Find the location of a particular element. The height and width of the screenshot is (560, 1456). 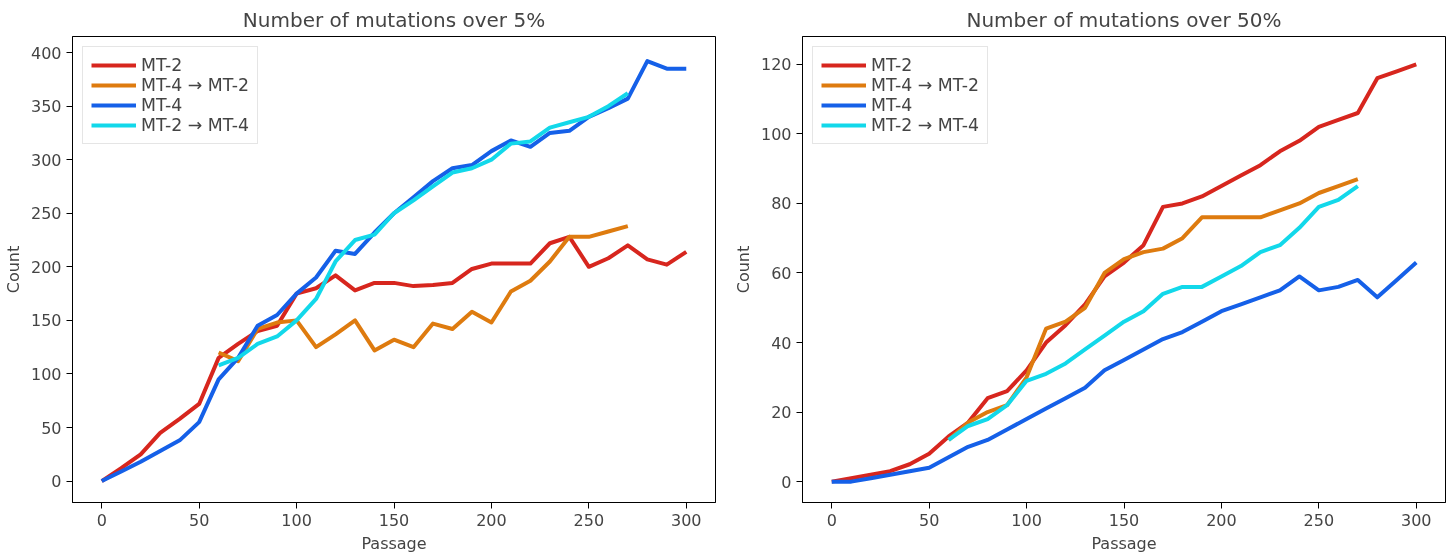

y-tick-label: 120 is located at coordinates (776, 65).